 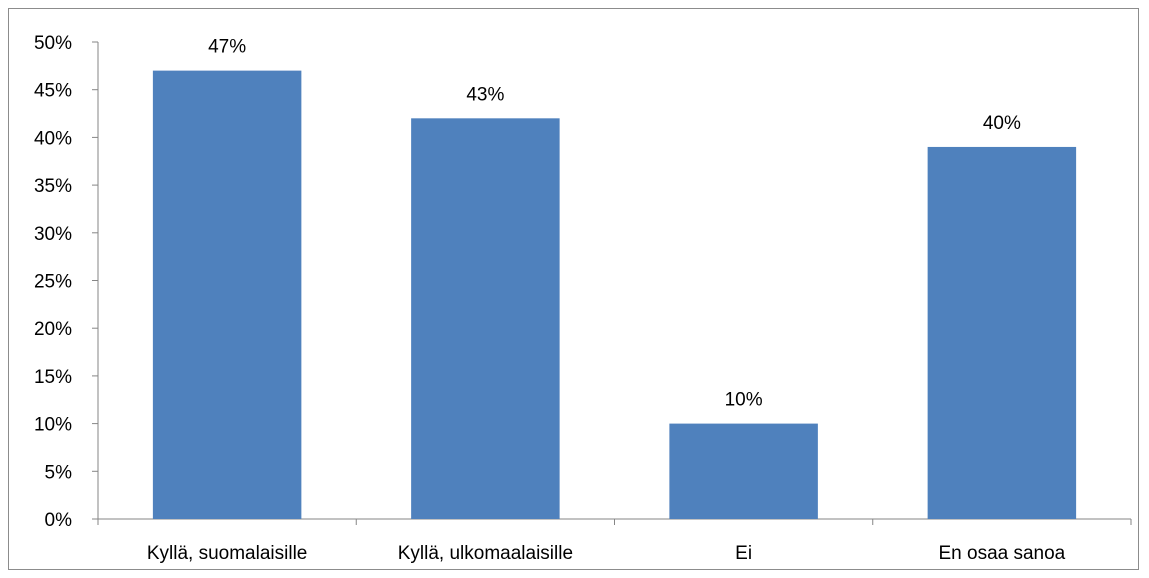 I want to click on data-label: 40%, so click(x=1002, y=123).